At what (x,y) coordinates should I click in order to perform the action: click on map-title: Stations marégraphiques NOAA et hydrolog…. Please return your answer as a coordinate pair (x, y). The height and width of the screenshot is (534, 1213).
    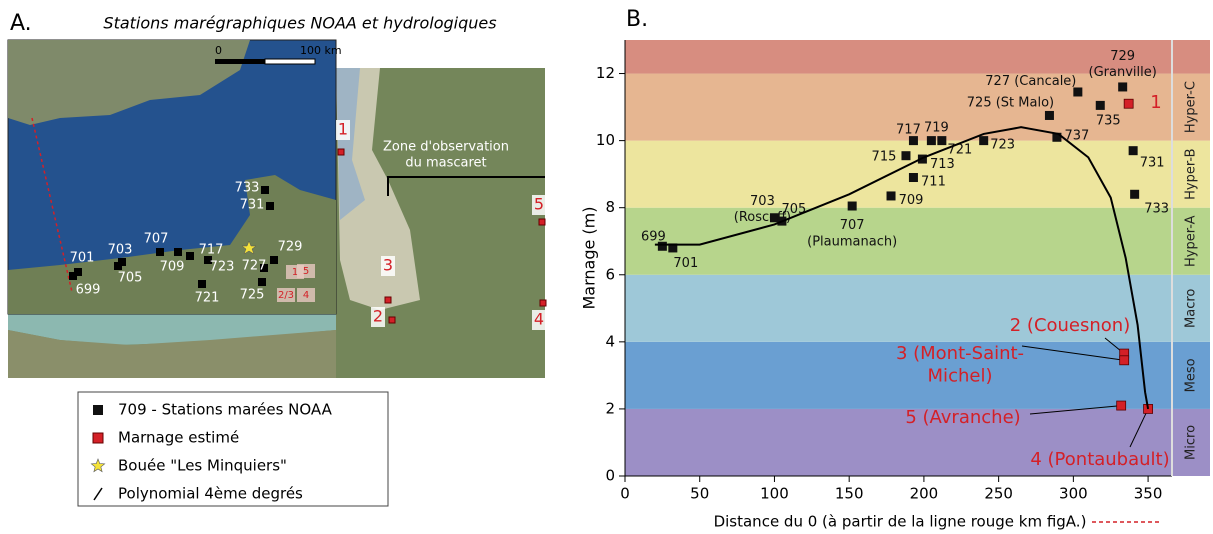
    Looking at the image, I should click on (299, 23).